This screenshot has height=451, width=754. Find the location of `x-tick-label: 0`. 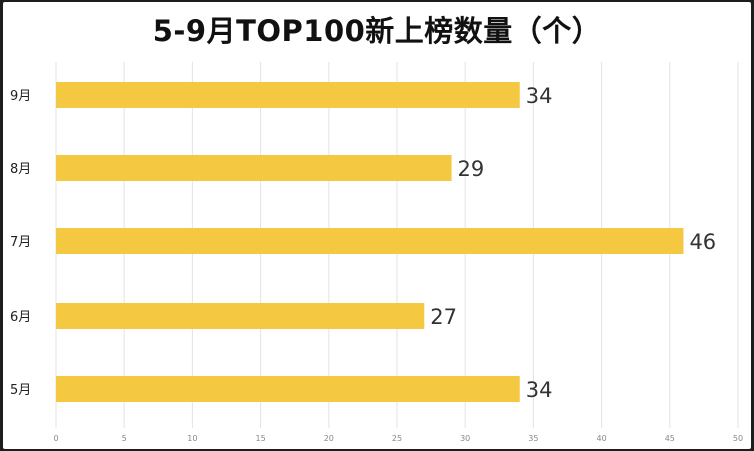

x-tick-label: 0 is located at coordinates (55, 438).